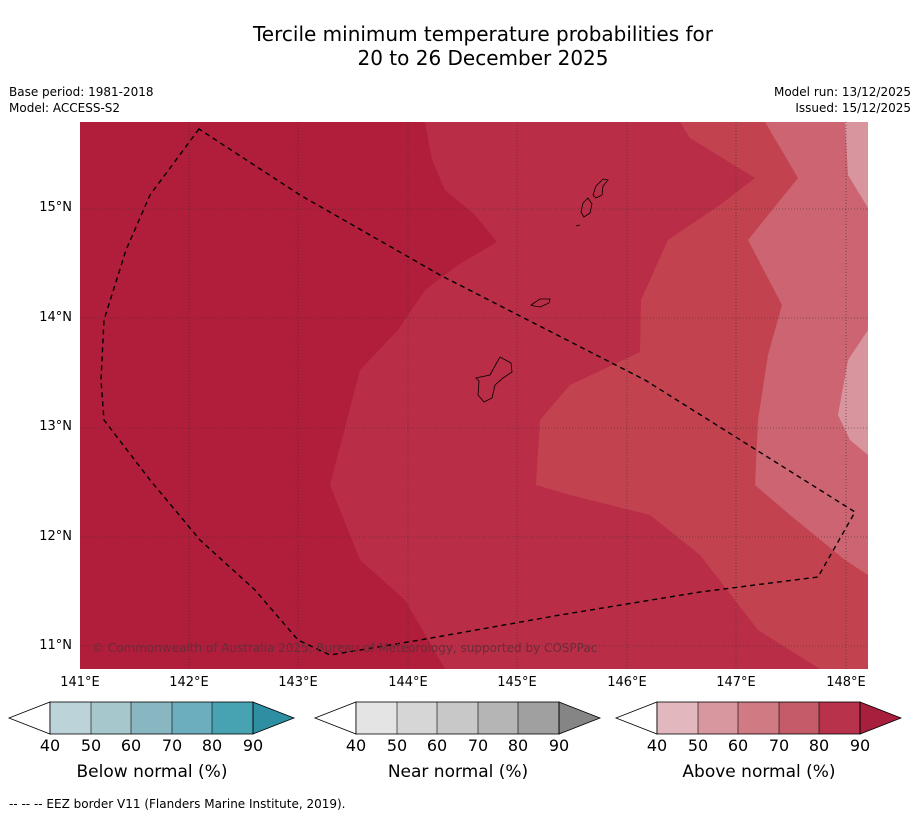 The image size is (919, 816). Describe the element at coordinates (298, 682) in the screenshot. I see `lon-label-143: 143°E` at that location.